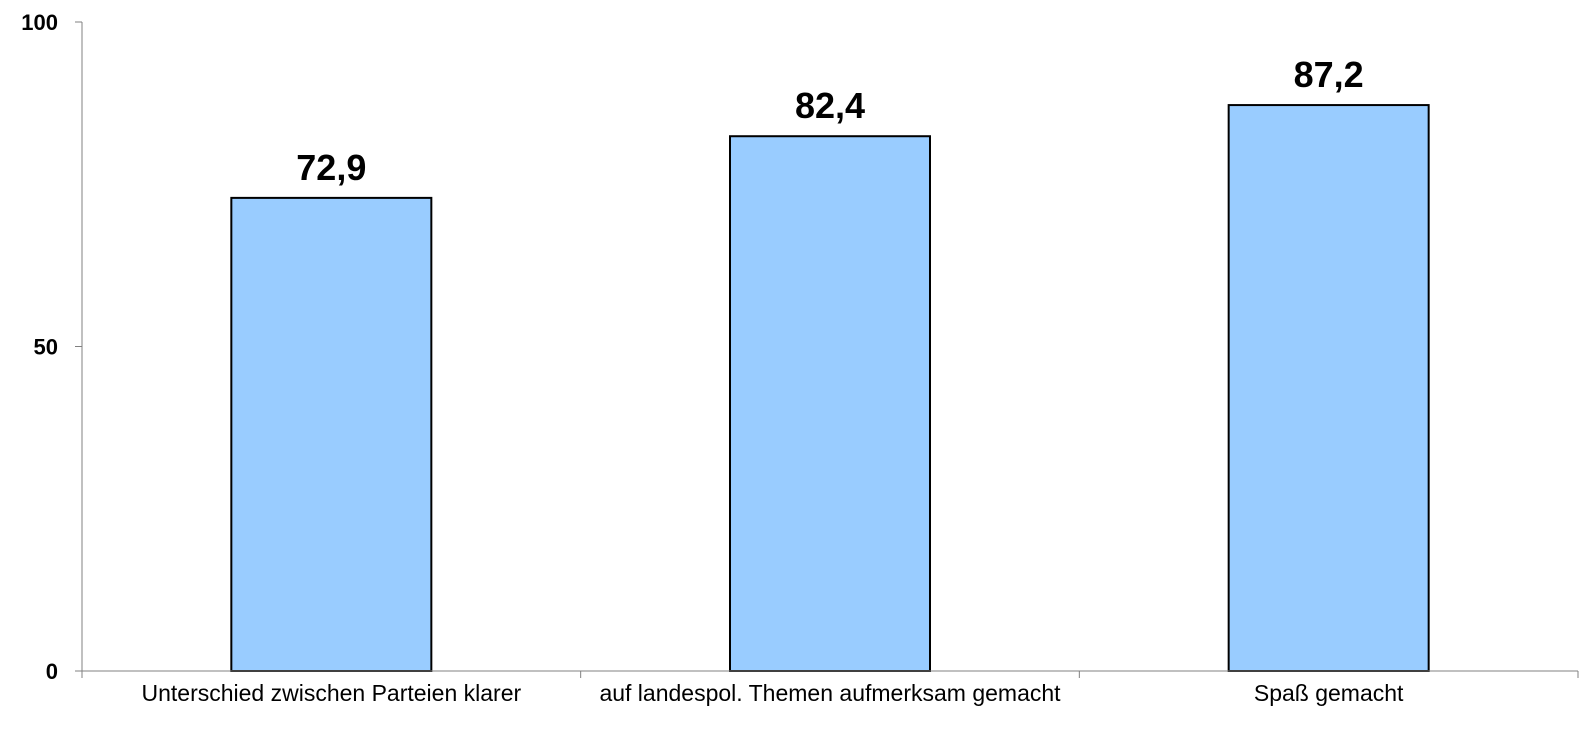 The width and height of the screenshot is (1596, 754). Describe the element at coordinates (830, 674) in the screenshot. I see `x-axis` at that location.